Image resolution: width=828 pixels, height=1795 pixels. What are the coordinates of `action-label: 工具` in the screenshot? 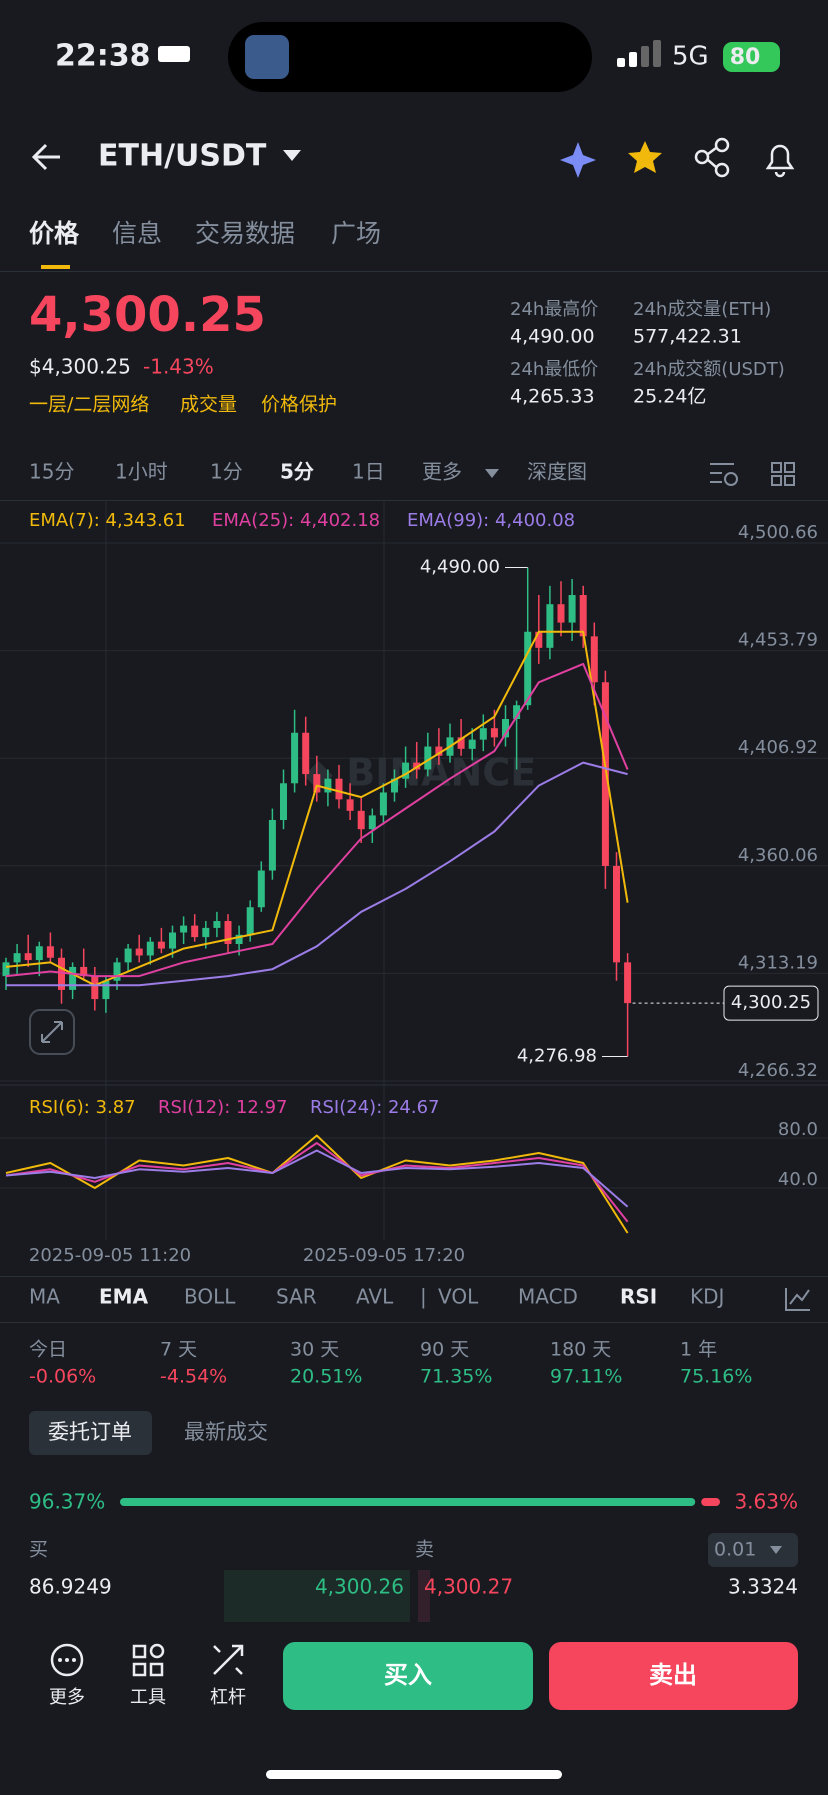 It's located at (148, 1697).